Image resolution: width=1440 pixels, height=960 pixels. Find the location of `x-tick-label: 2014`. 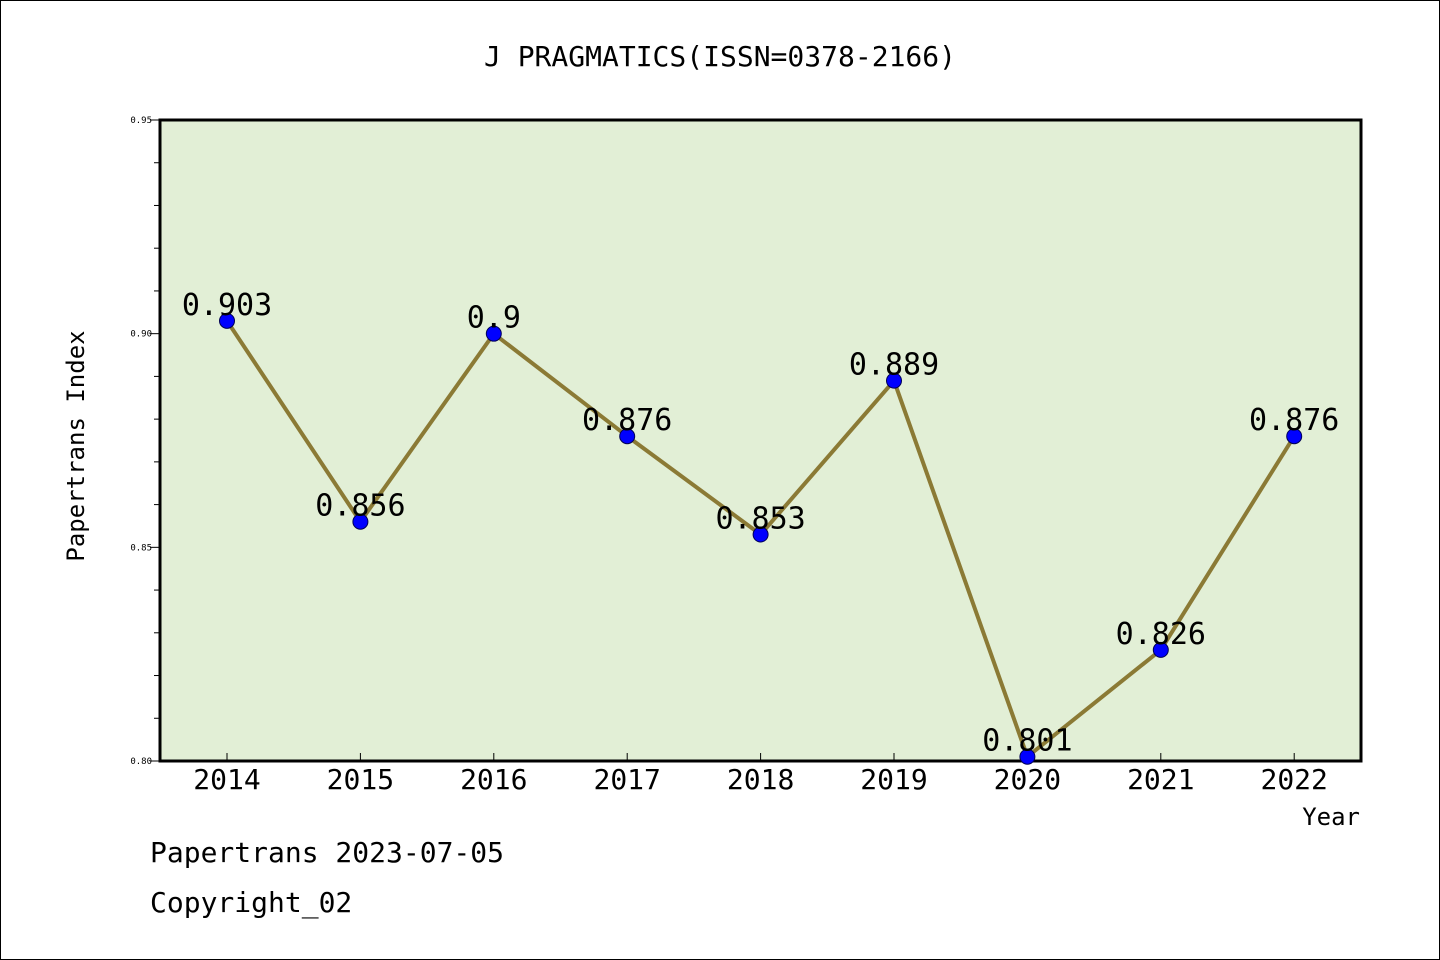

x-tick-label: 2014 is located at coordinates (226, 779).